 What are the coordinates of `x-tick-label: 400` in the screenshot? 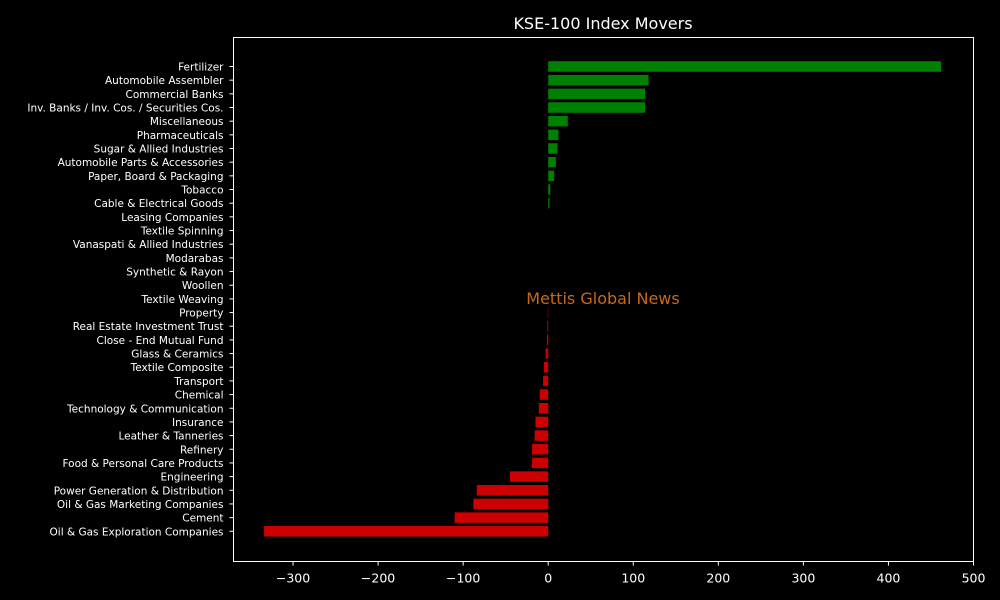 It's located at (889, 578).